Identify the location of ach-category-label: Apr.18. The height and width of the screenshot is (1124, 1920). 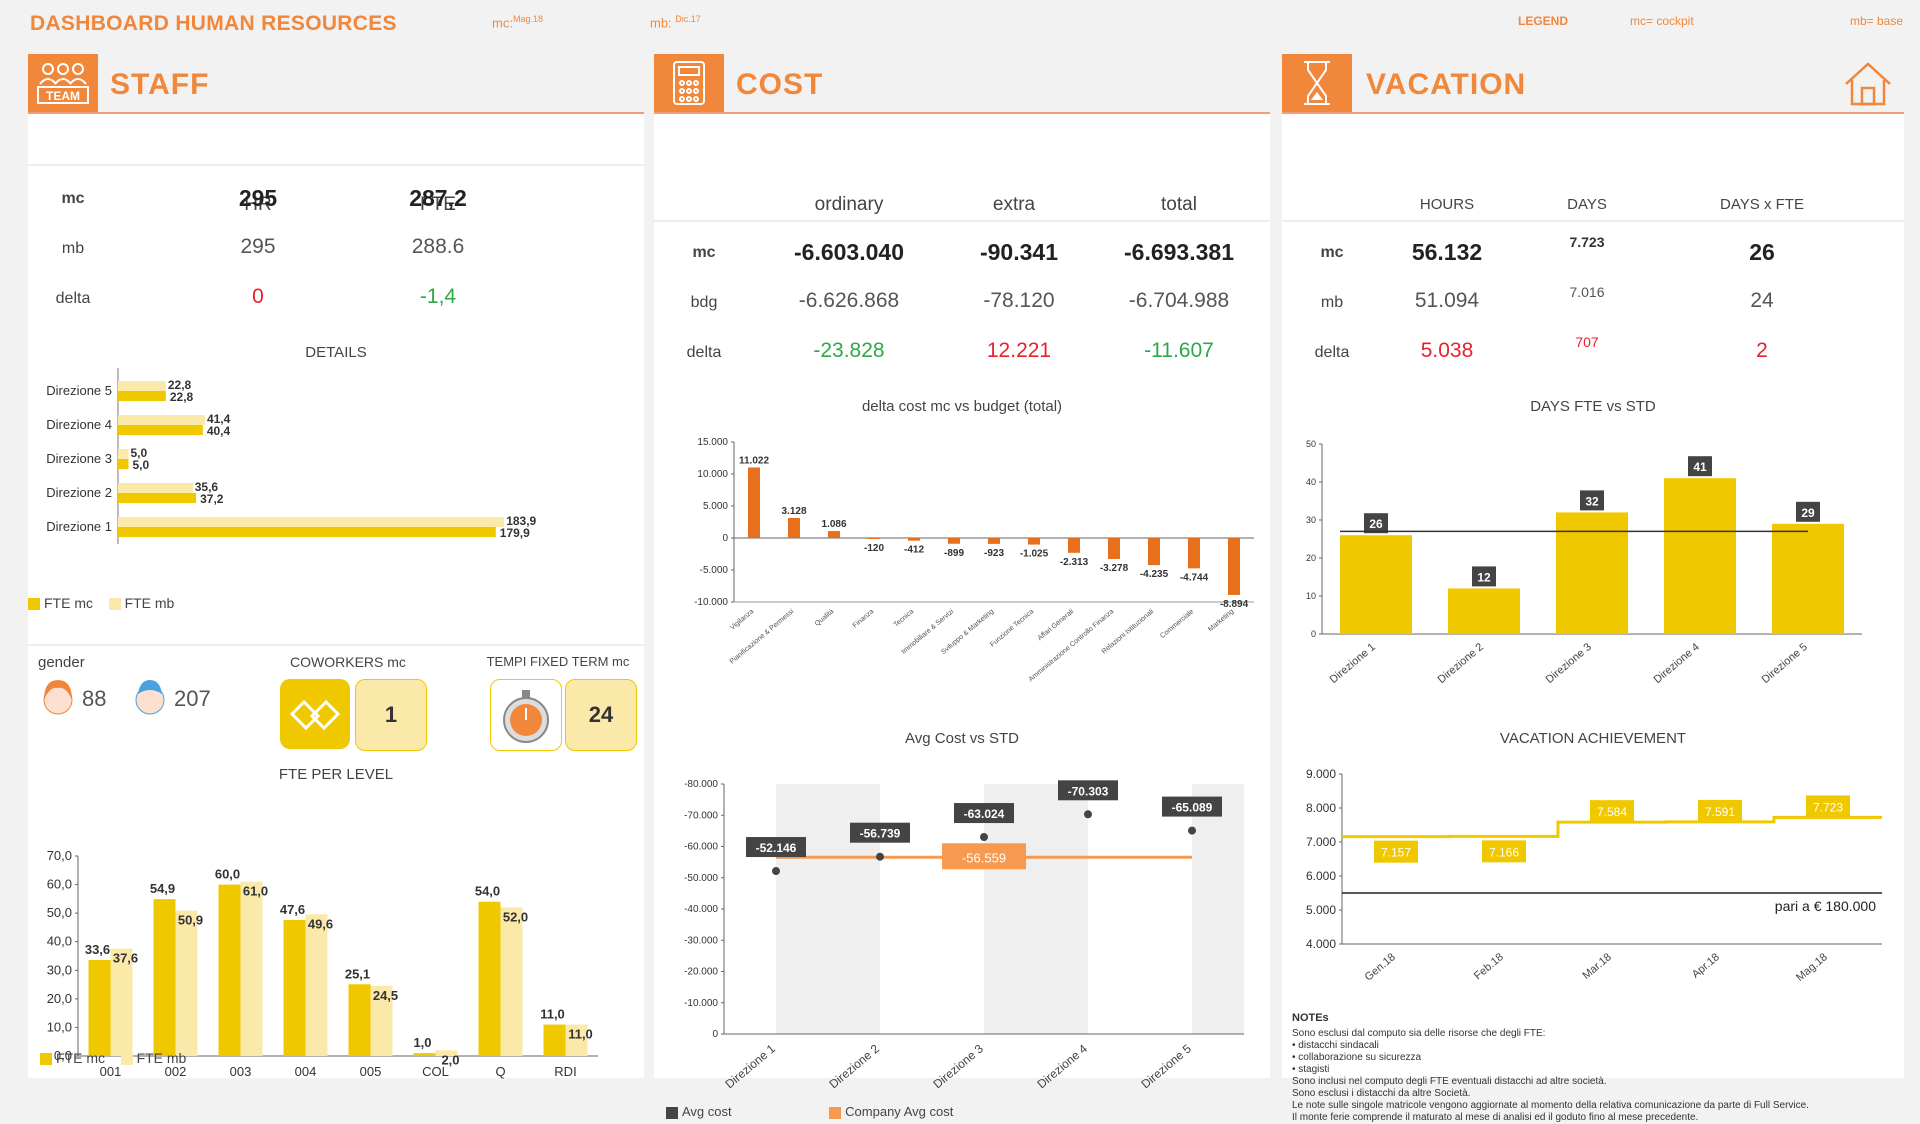
(1706, 966).